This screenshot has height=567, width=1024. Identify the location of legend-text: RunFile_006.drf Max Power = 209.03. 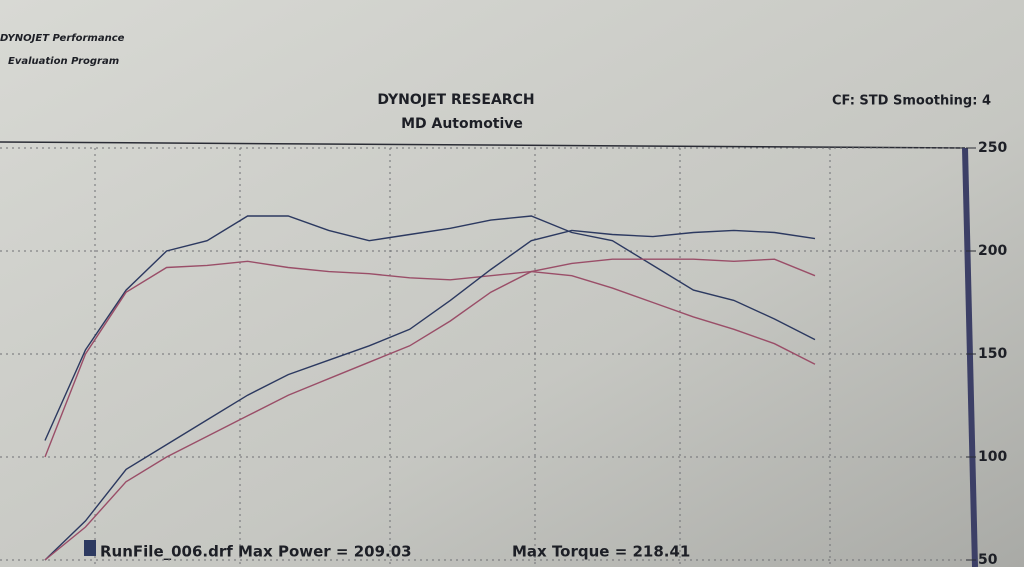
(256, 552).